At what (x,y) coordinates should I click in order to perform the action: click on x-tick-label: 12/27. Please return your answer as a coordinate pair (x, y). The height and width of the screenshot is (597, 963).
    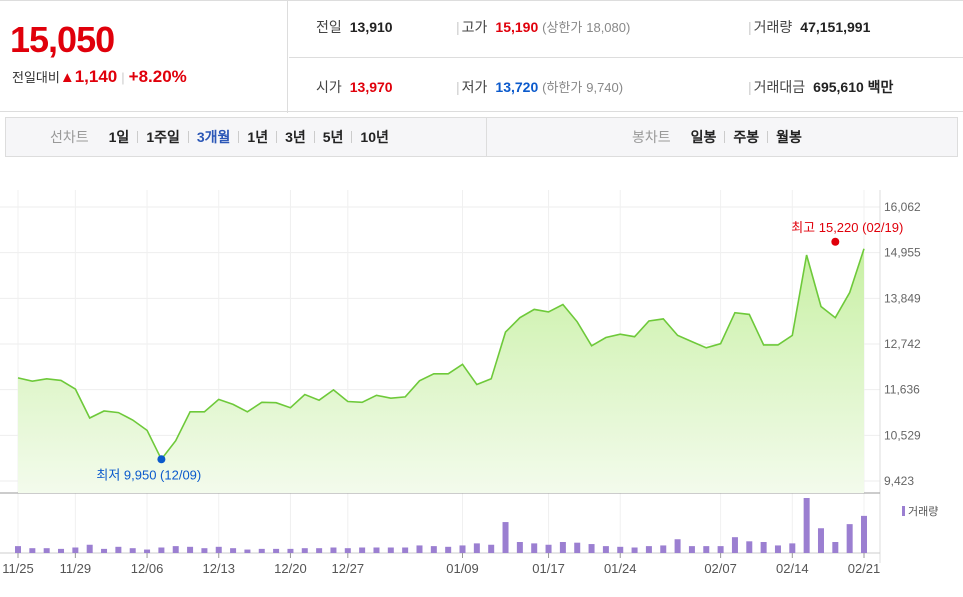
    Looking at the image, I should click on (348, 568).